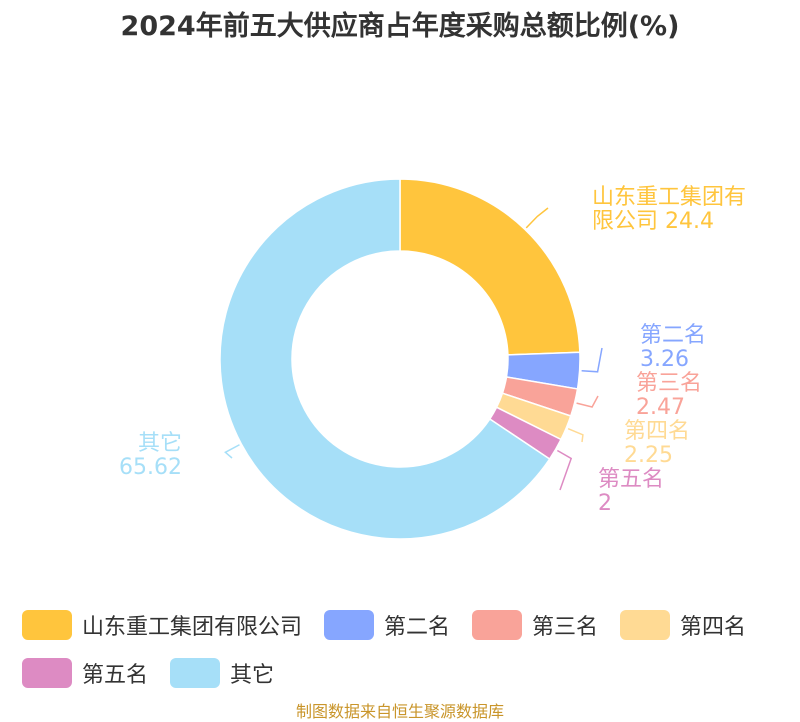 Image resolution: width=800 pixels, height=722 pixels. Describe the element at coordinates (657, 431) in the screenshot. I see `slice-label-4-line-1: 第四名` at that location.